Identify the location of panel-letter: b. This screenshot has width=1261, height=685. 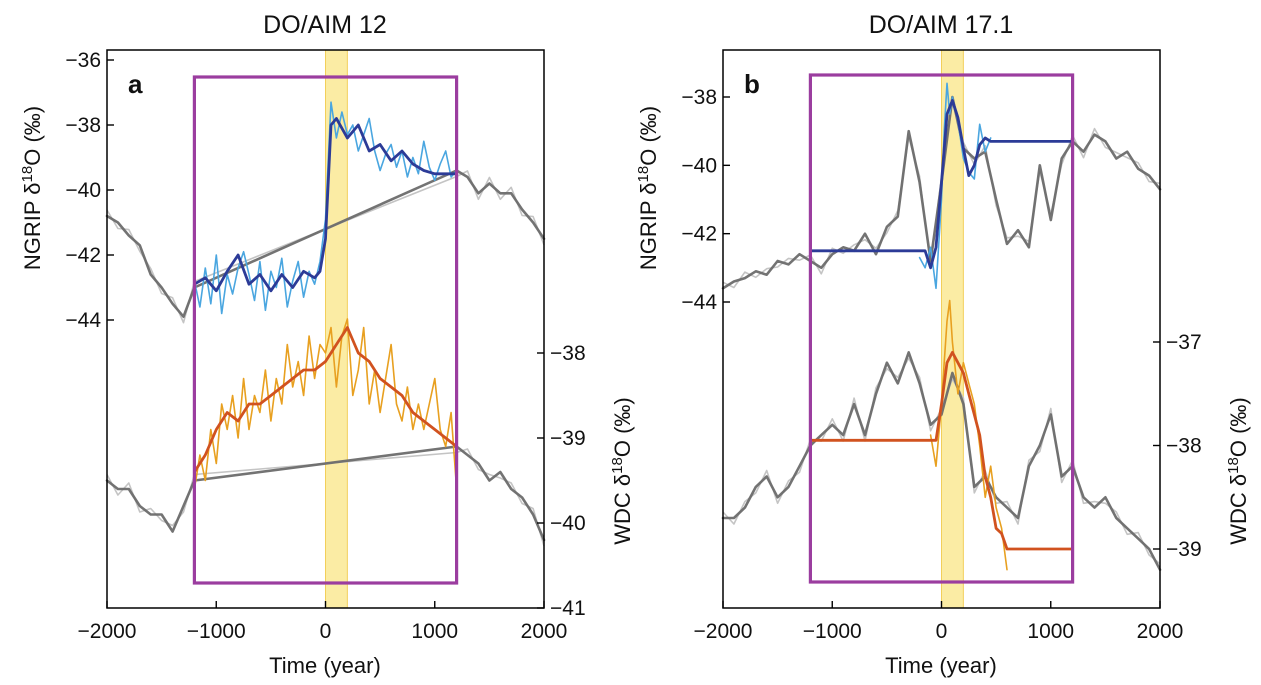
(752, 84).